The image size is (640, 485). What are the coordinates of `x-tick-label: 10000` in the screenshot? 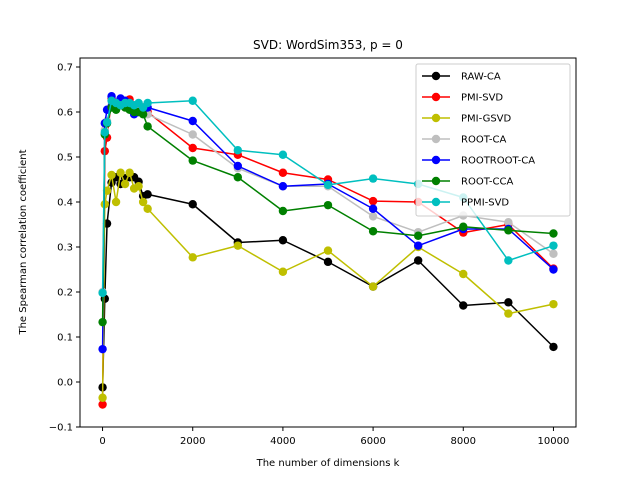 It's located at (554, 441).